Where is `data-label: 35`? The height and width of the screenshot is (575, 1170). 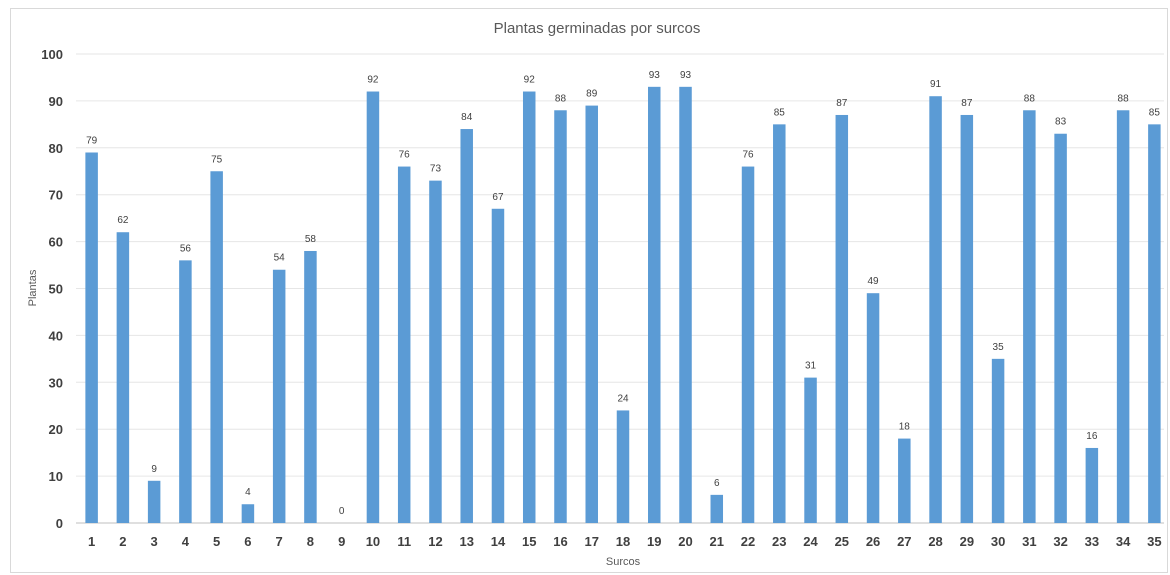 data-label: 35 is located at coordinates (999, 347).